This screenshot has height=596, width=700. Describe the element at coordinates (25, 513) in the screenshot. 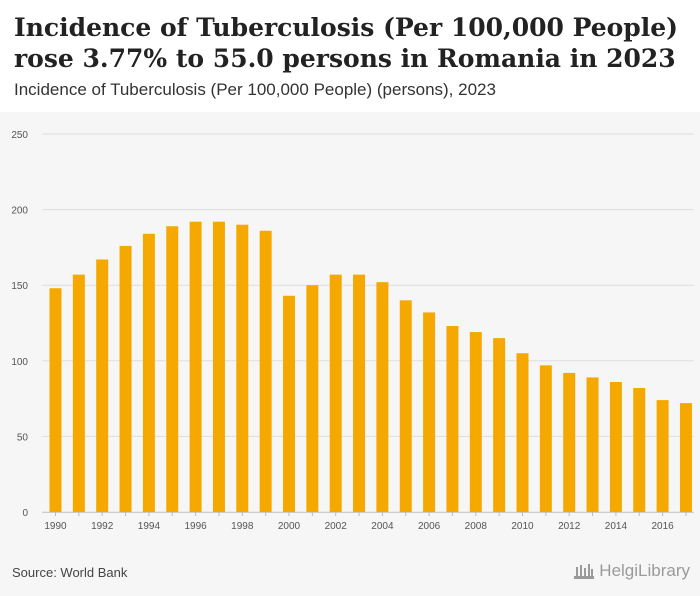

I see `y-tick-label: 0` at that location.